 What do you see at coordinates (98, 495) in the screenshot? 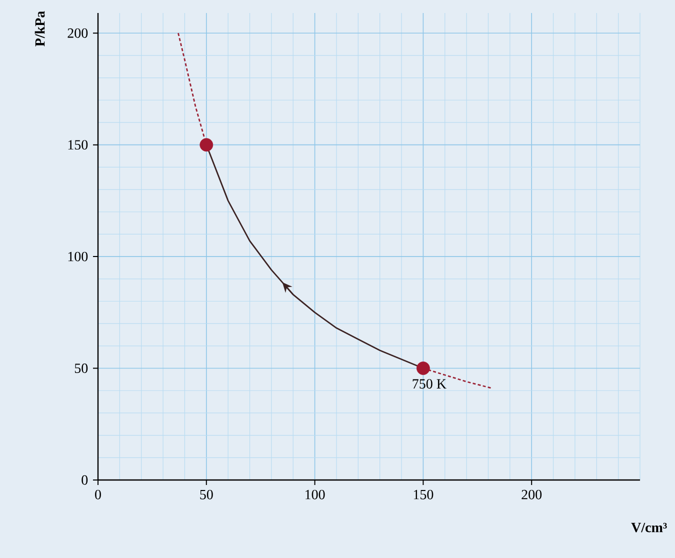
I see `x-tick-label: 0` at bounding box center [98, 495].